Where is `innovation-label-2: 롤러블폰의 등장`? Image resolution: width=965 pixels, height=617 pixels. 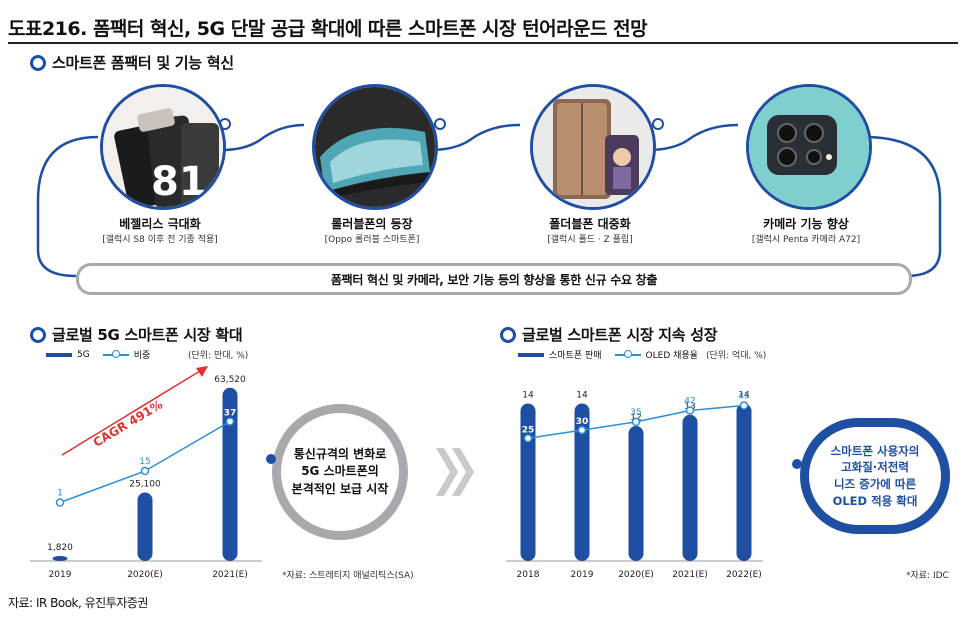
innovation-label-2: 롤러블폰의 등장 is located at coordinates (372, 224).